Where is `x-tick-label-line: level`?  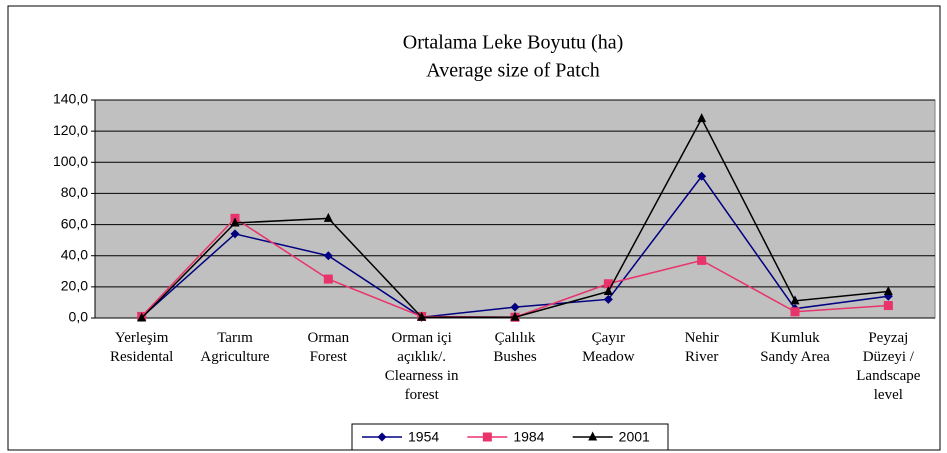
x-tick-label-line: level is located at coordinates (888, 395).